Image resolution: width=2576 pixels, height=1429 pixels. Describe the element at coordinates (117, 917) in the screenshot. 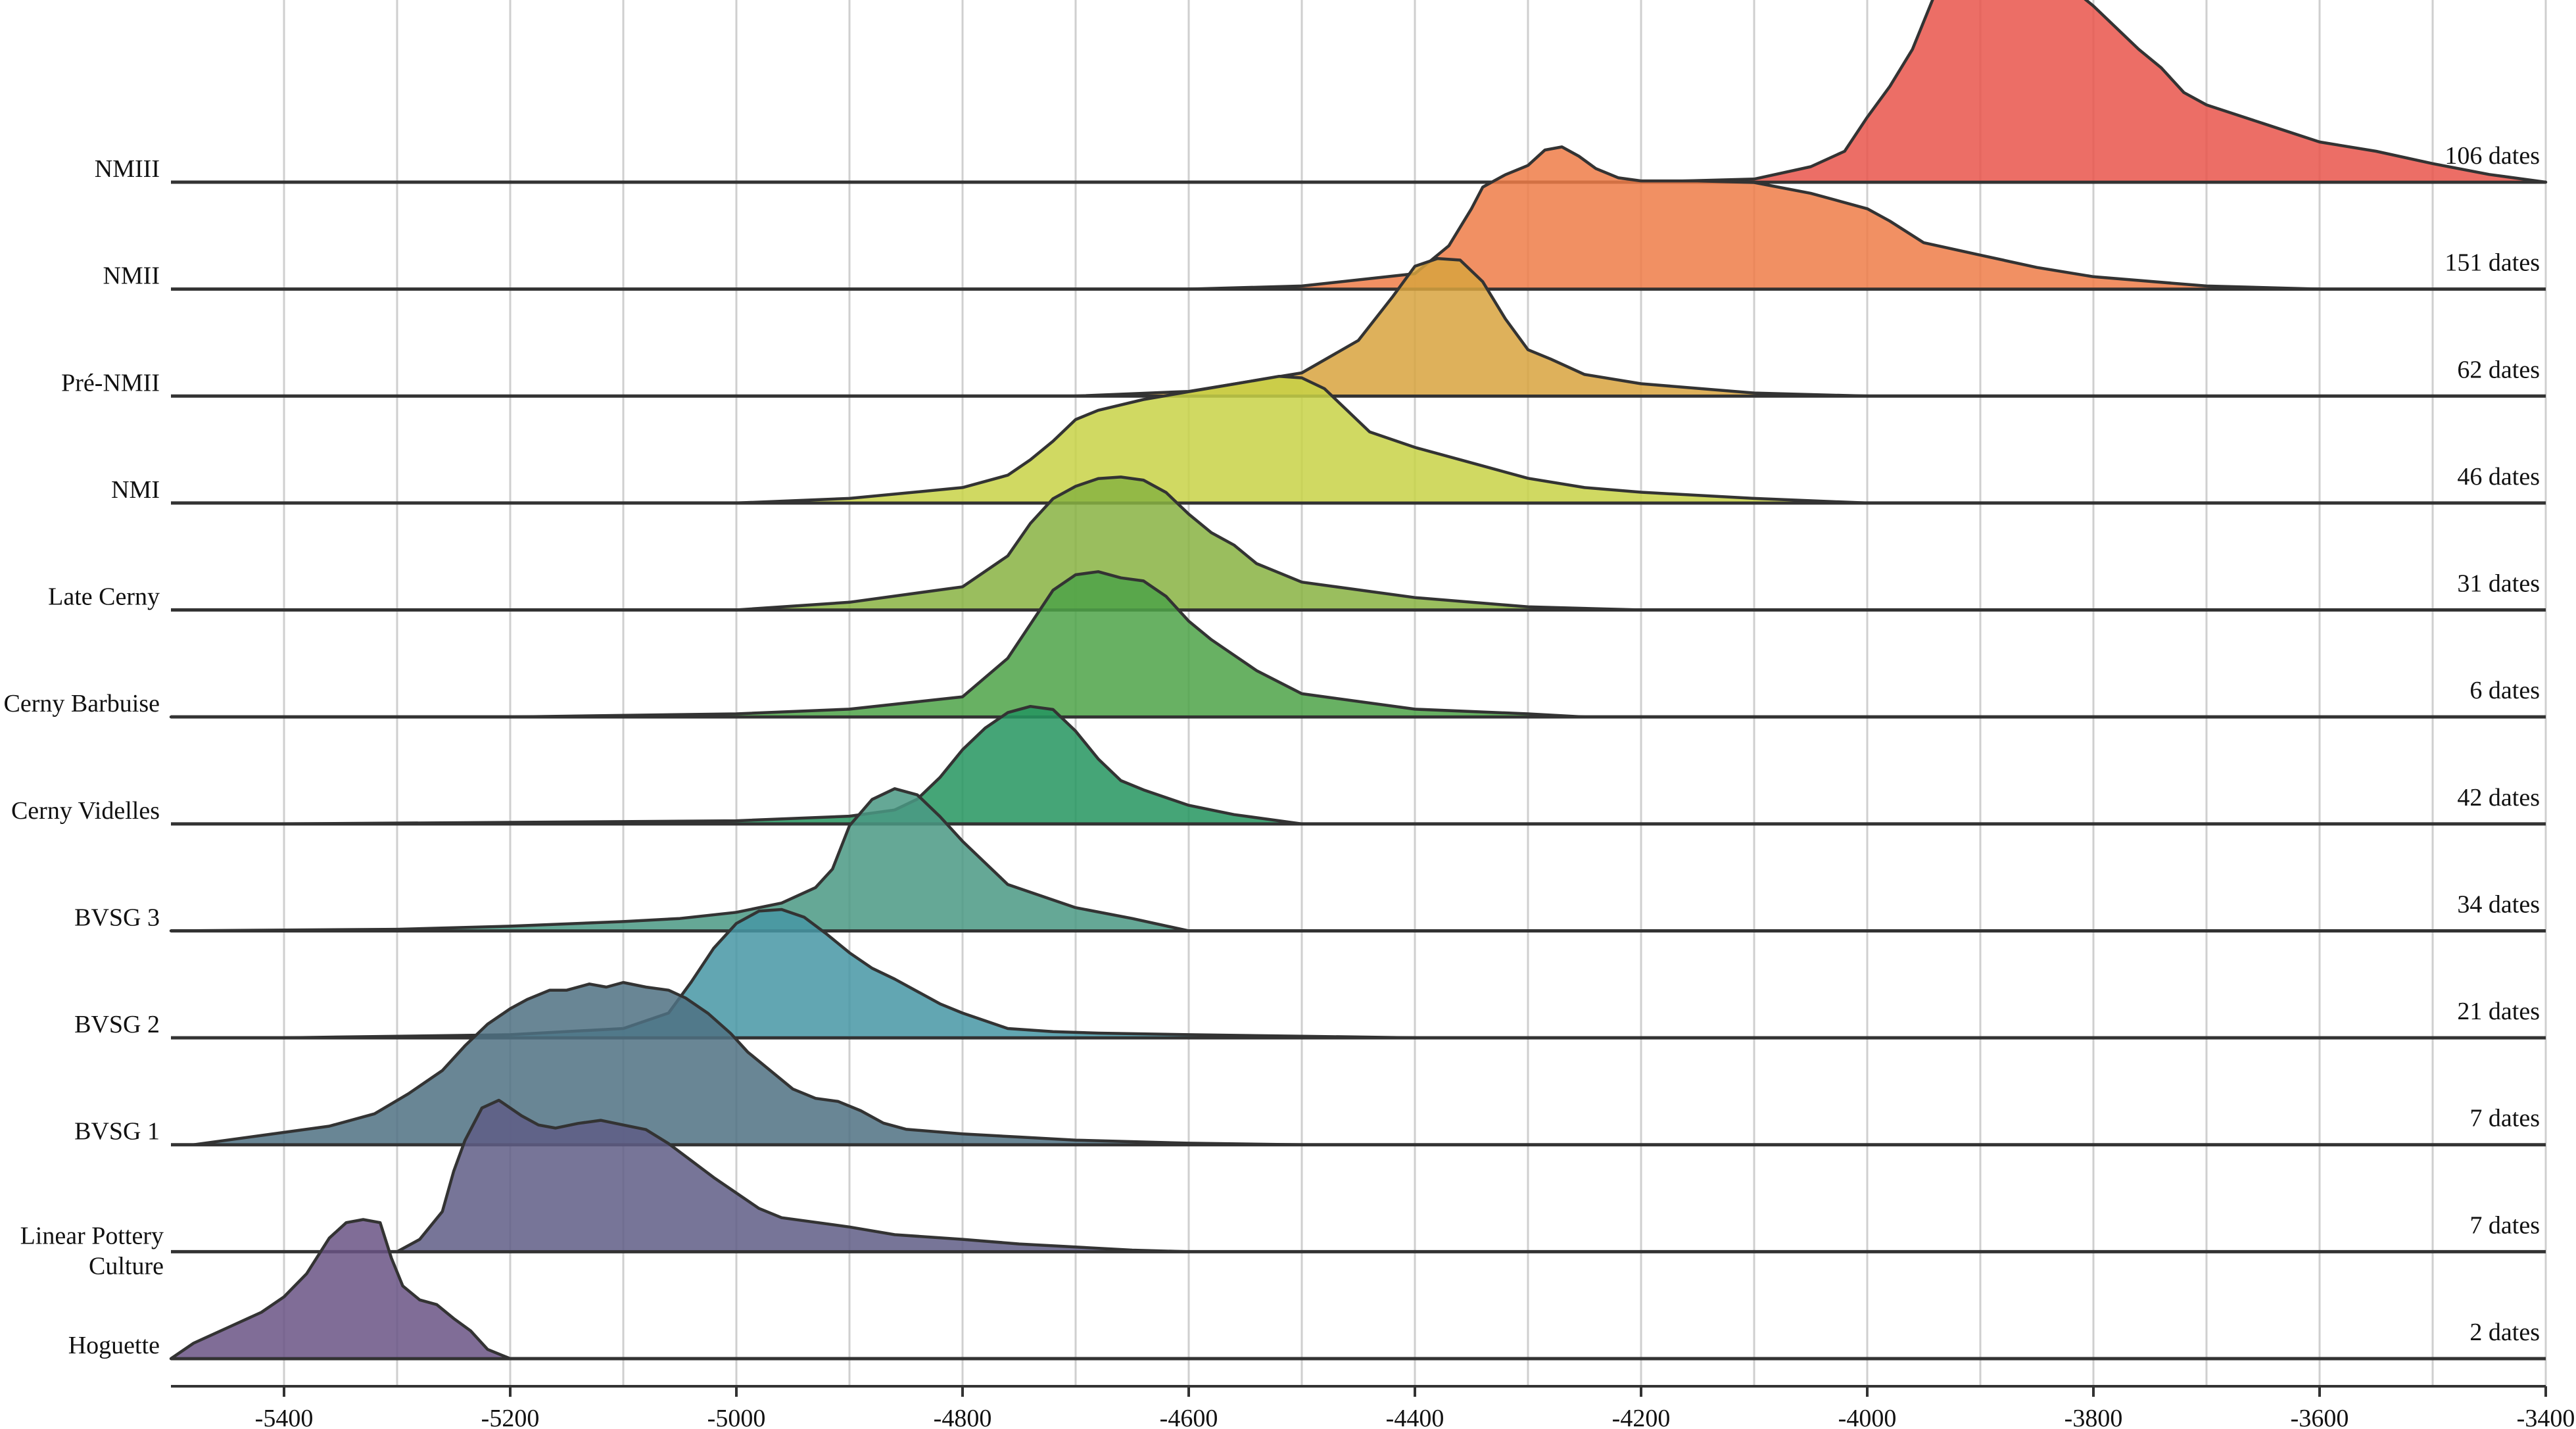

I see `series-name-label: BVSG 3` at that location.